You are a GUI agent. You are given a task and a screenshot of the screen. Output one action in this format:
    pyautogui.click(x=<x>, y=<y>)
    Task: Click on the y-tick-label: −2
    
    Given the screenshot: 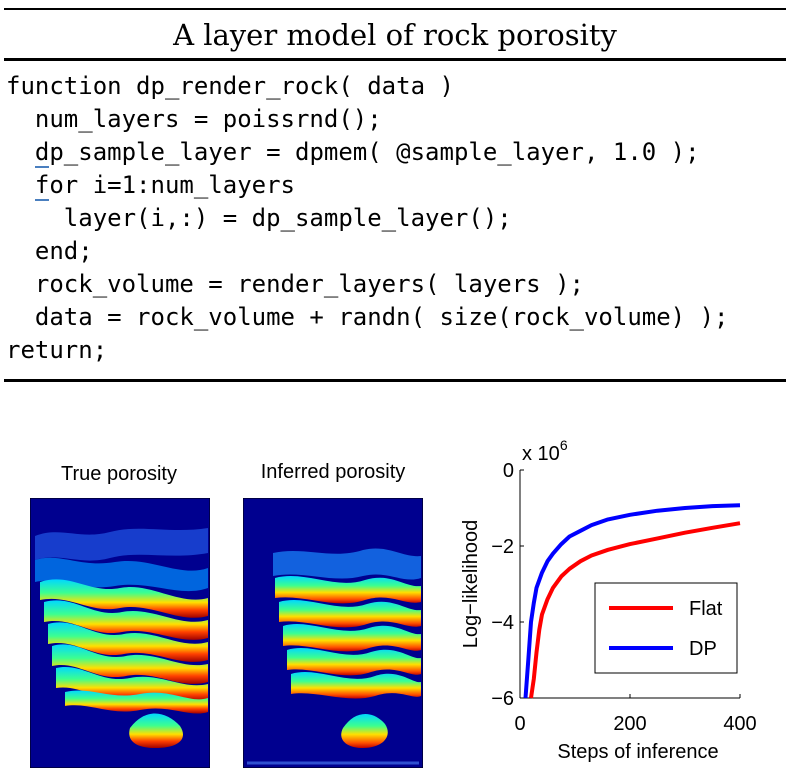 What is the action you would take?
    pyautogui.click(x=502, y=547)
    